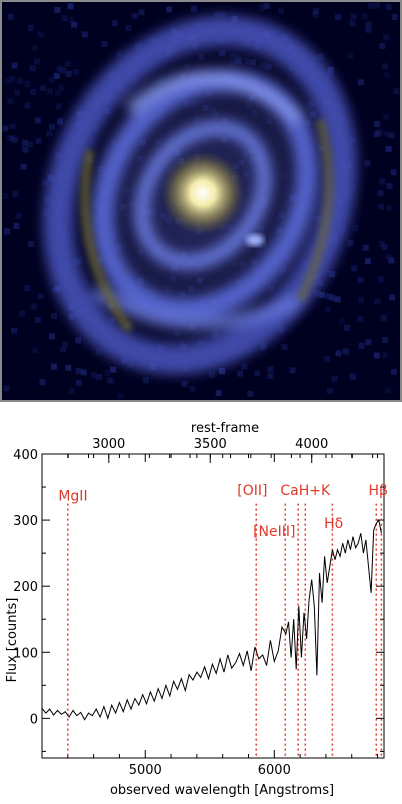 The height and width of the screenshot is (804, 402). Describe the element at coordinates (305, 491) in the screenshot. I see `line-label: CaH+K` at that location.